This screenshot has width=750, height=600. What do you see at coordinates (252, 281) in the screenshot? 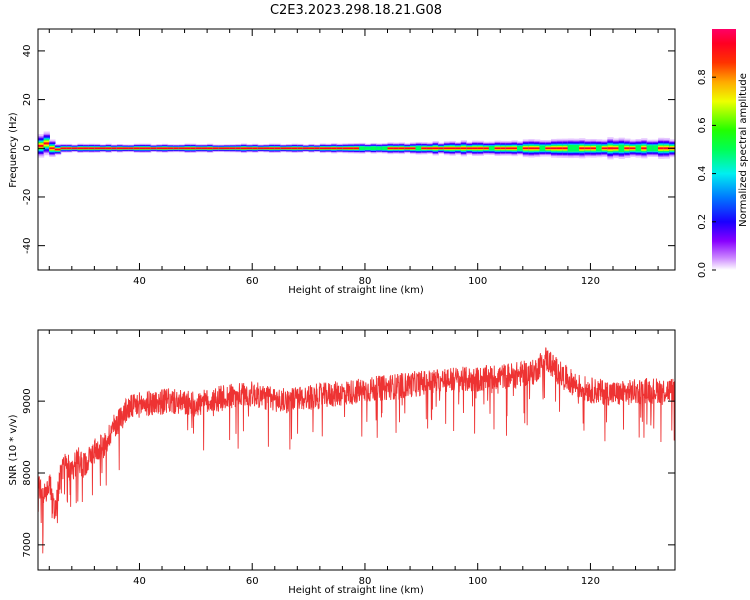
I see `spectrogram-x-tick-label: 60` at bounding box center [252, 281].